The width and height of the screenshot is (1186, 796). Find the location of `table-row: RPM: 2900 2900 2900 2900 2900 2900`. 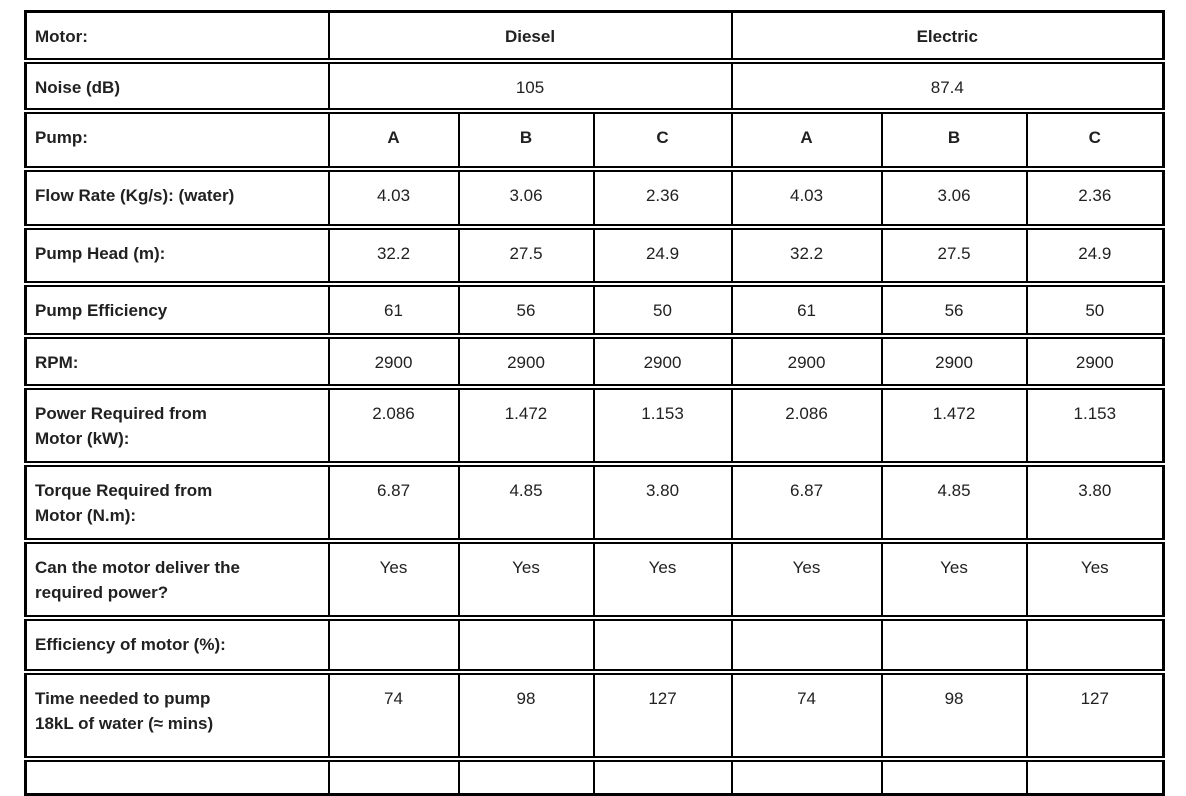

table-row: RPM: 2900 2900 2900 2900 2900 2900 is located at coordinates (594, 360).